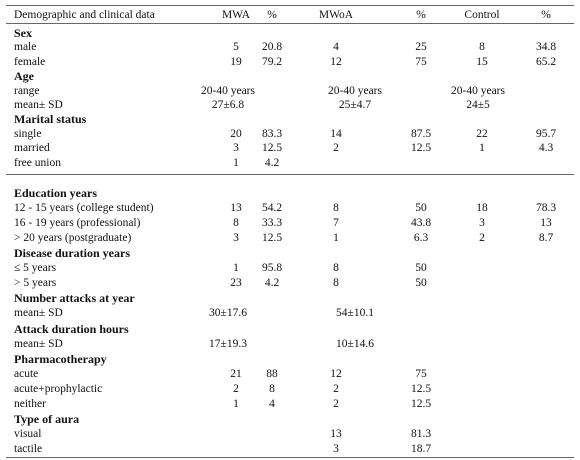 The width and height of the screenshot is (580, 460). Describe the element at coordinates (72, 253) in the screenshot. I see `section-heading: Disease duration years` at that location.